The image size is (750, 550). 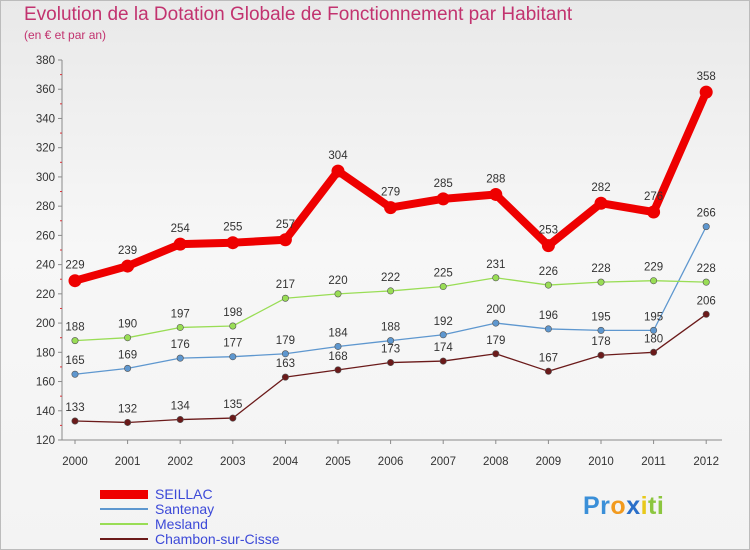 What do you see at coordinates (644, 506) in the screenshot?
I see `logo-part: i` at bounding box center [644, 506].